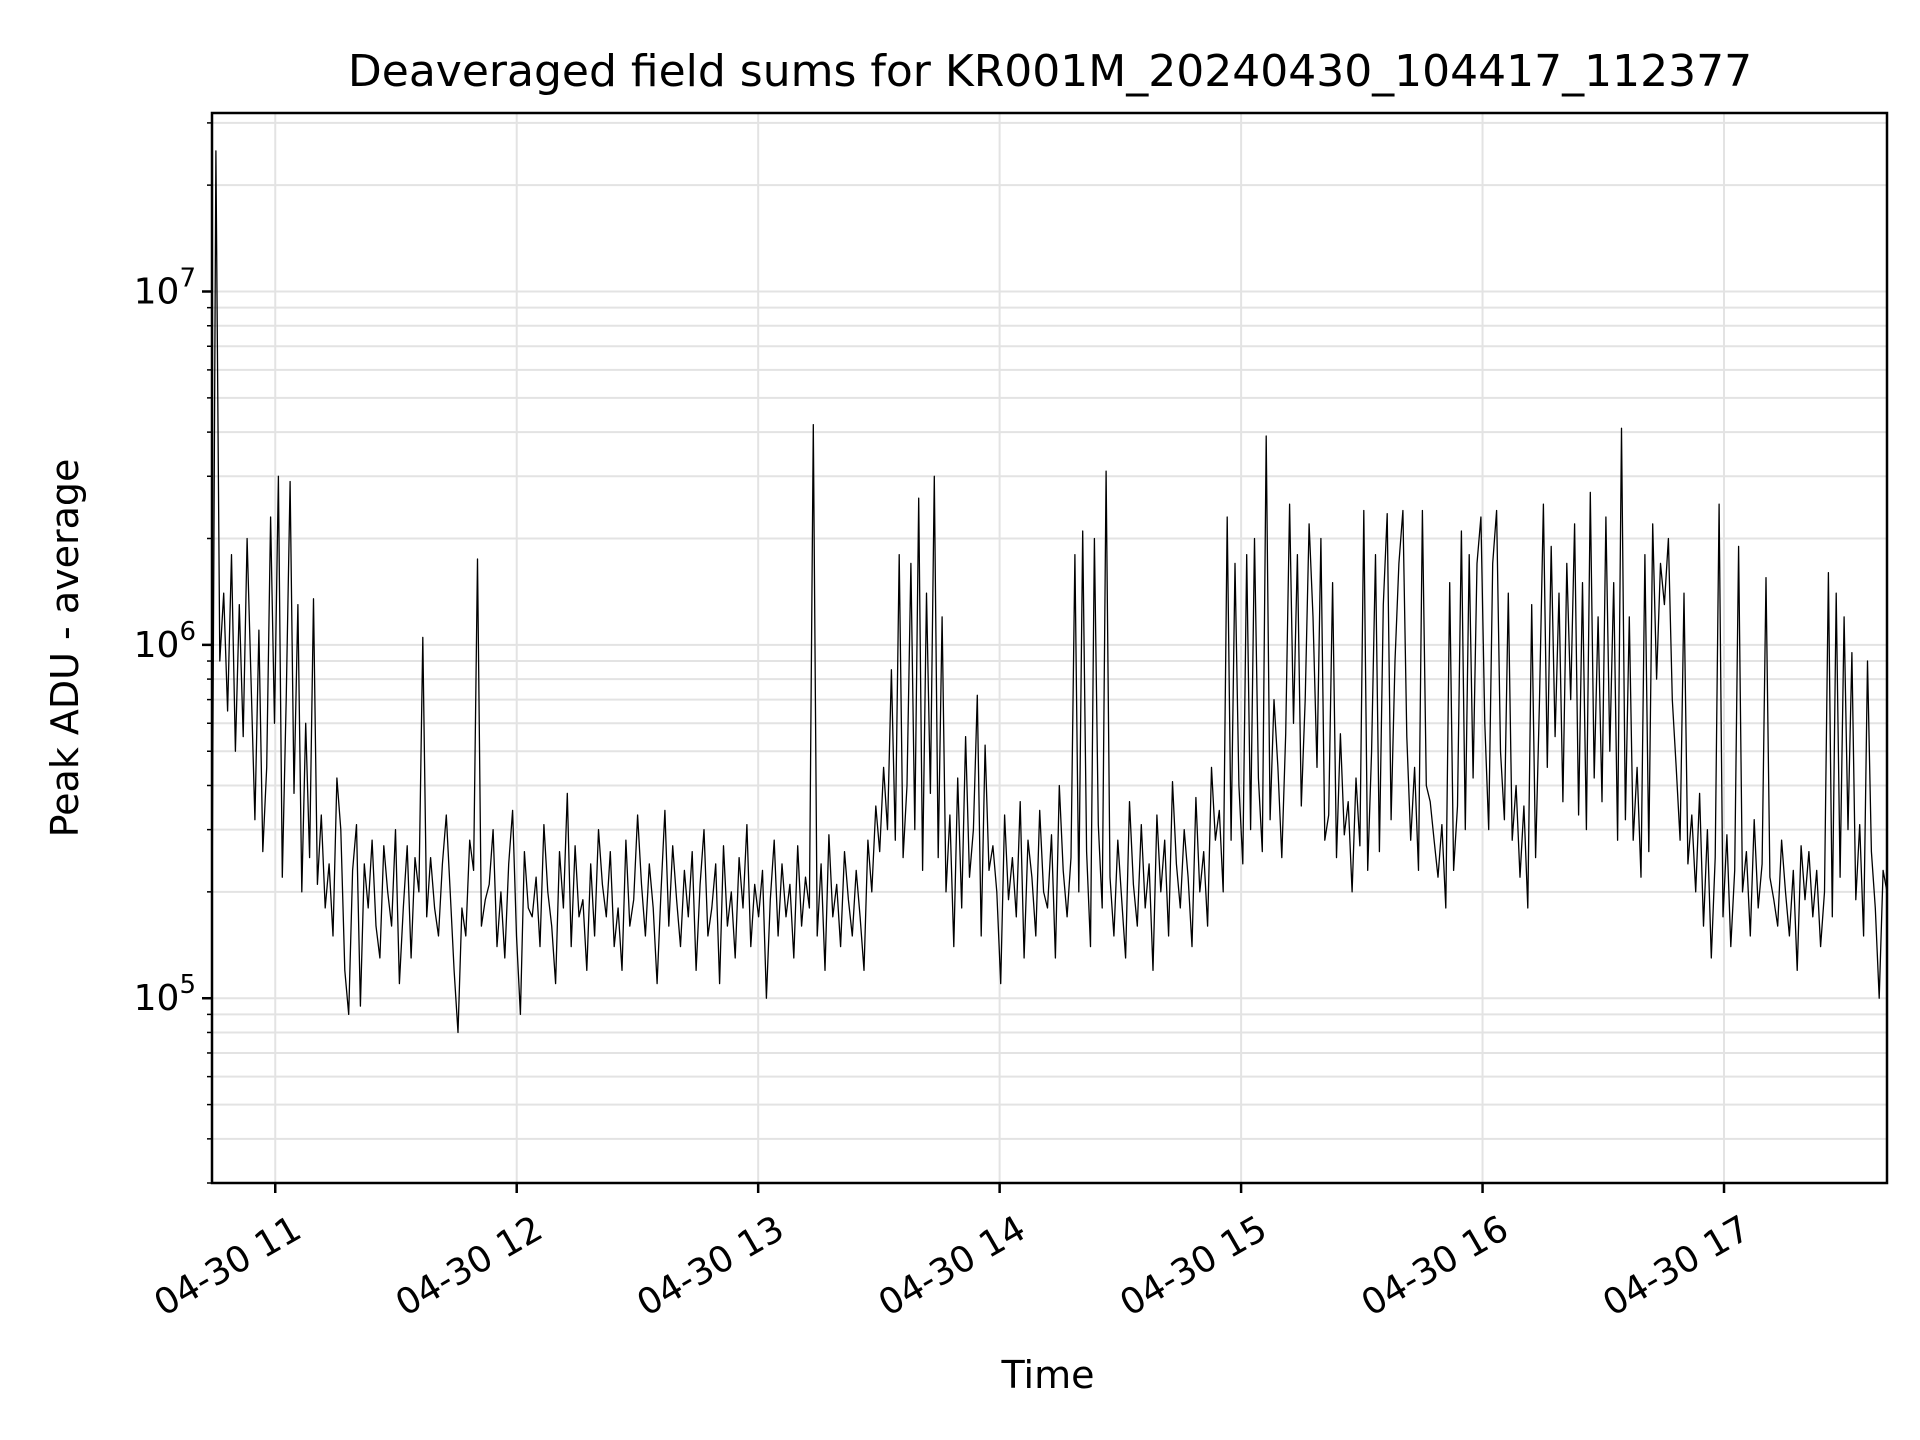  What do you see at coordinates (227, 1266) in the screenshot?
I see `x-tick-label: 04-30 11` at bounding box center [227, 1266].